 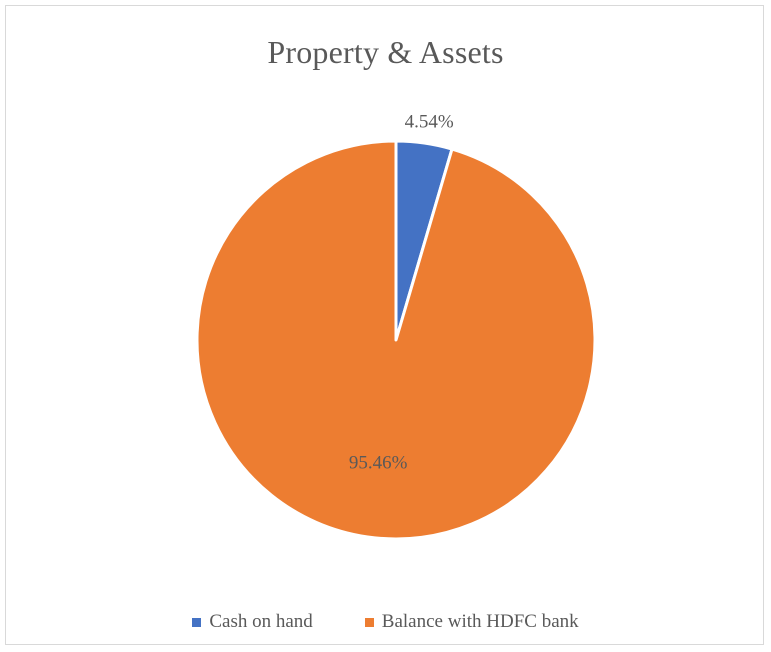 What do you see at coordinates (197, 622) in the screenshot?
I see `legend-swatch-cash-on-hand` at bounding box center [197, 622].